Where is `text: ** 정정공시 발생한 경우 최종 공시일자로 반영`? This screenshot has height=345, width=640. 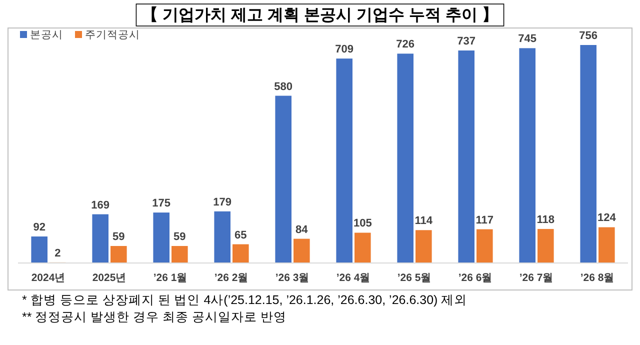 text: ** 정정공시 발생한 경우 최종 공시일자로 반영 is located at coordinates (155, 317).